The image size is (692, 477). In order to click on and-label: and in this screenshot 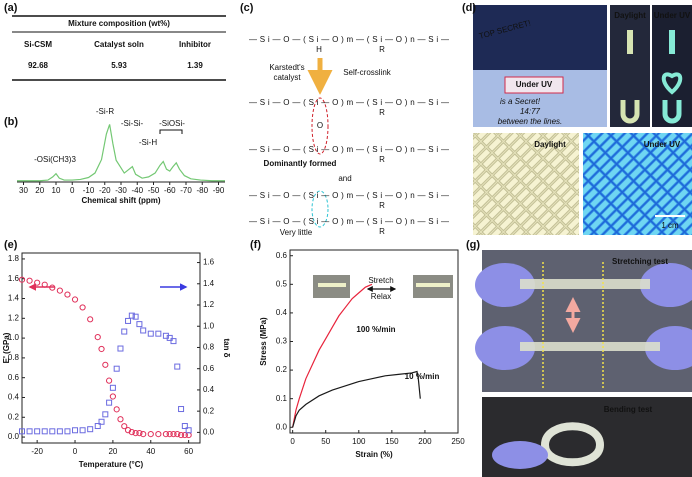, I will do `click(344, 178)`.